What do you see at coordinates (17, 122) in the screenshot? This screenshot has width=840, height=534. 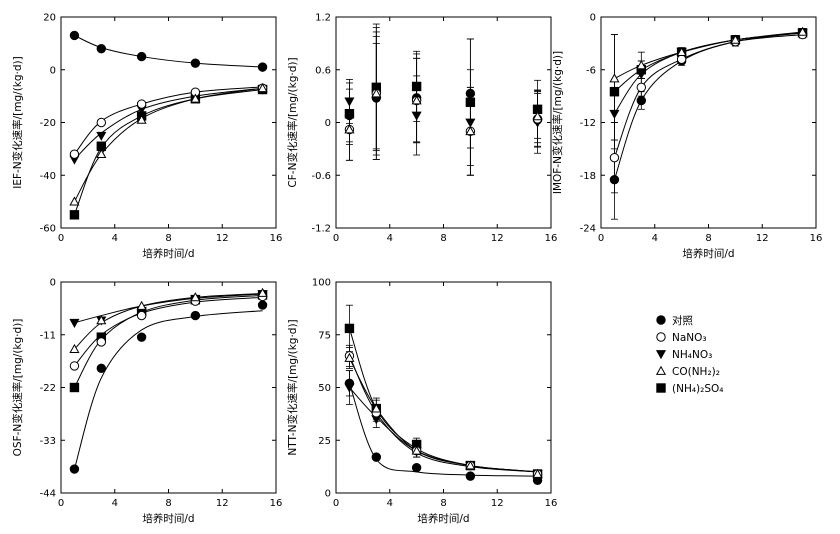 I see `y-axis-title: IEF-N变化速率/[mg/(kg·d)]` at bounding box center [17, 122].